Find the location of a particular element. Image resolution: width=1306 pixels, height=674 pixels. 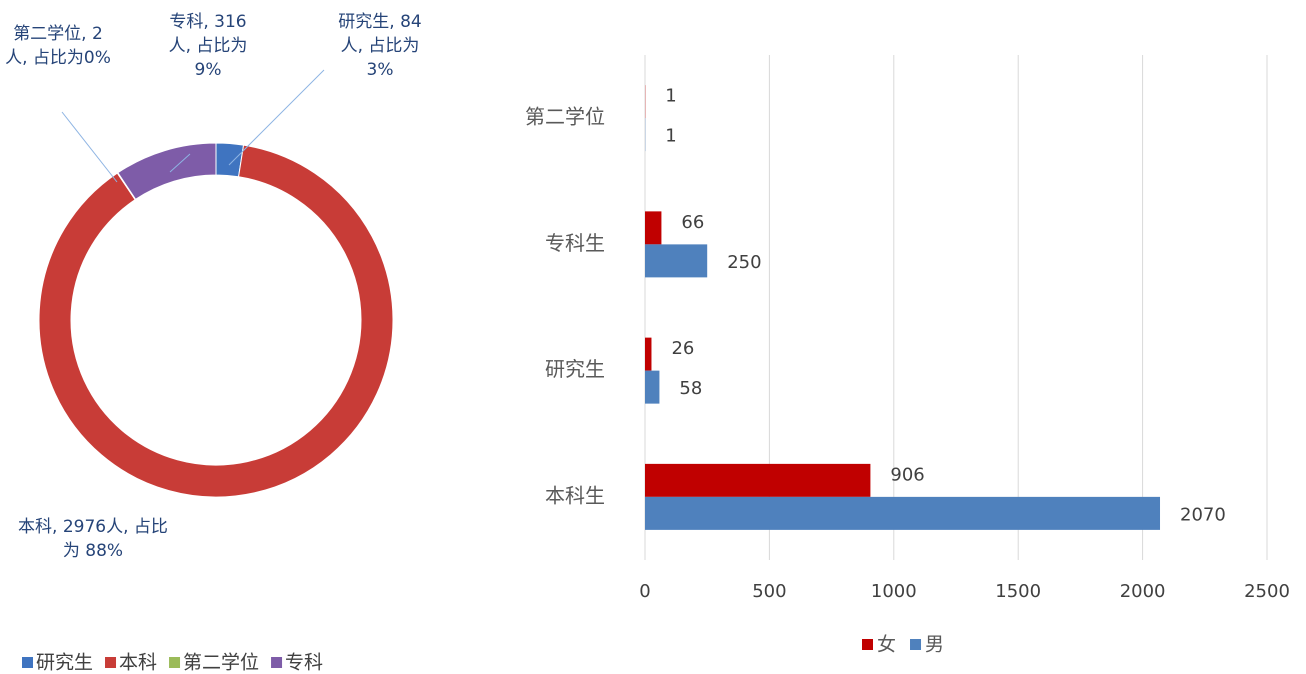

data-label: 研究生, 84人, 占比为 3% is located at coordinates (380, 46).